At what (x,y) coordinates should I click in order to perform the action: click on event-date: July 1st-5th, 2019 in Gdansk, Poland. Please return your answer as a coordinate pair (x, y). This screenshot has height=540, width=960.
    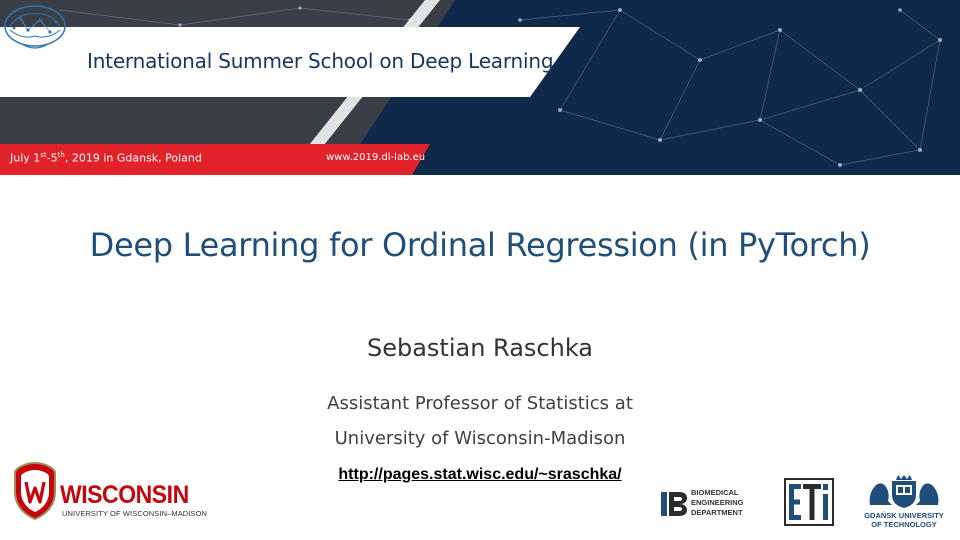
    Looking at the image, I should click on (106, 158).